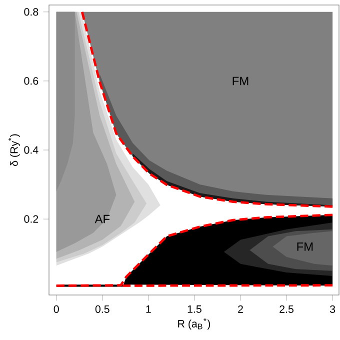 This screenshot has width=340, height=340. I want to click on x-tick-label: 2, so click(240, 309).